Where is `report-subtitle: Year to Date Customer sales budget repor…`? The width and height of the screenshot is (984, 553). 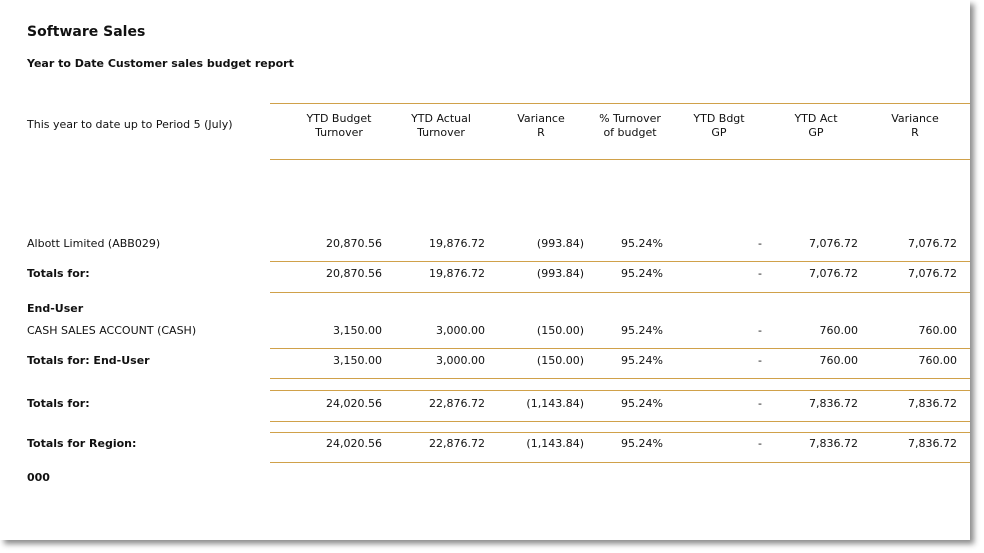 report-subtitle: Year to Date Customer sales budget repor… is located at coordinates (160, 63).